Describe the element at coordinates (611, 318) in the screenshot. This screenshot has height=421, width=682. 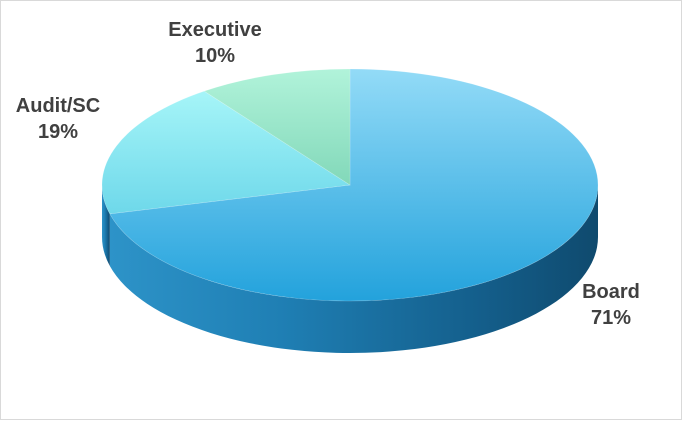
I see `board-percent-label: 71%` at that location.